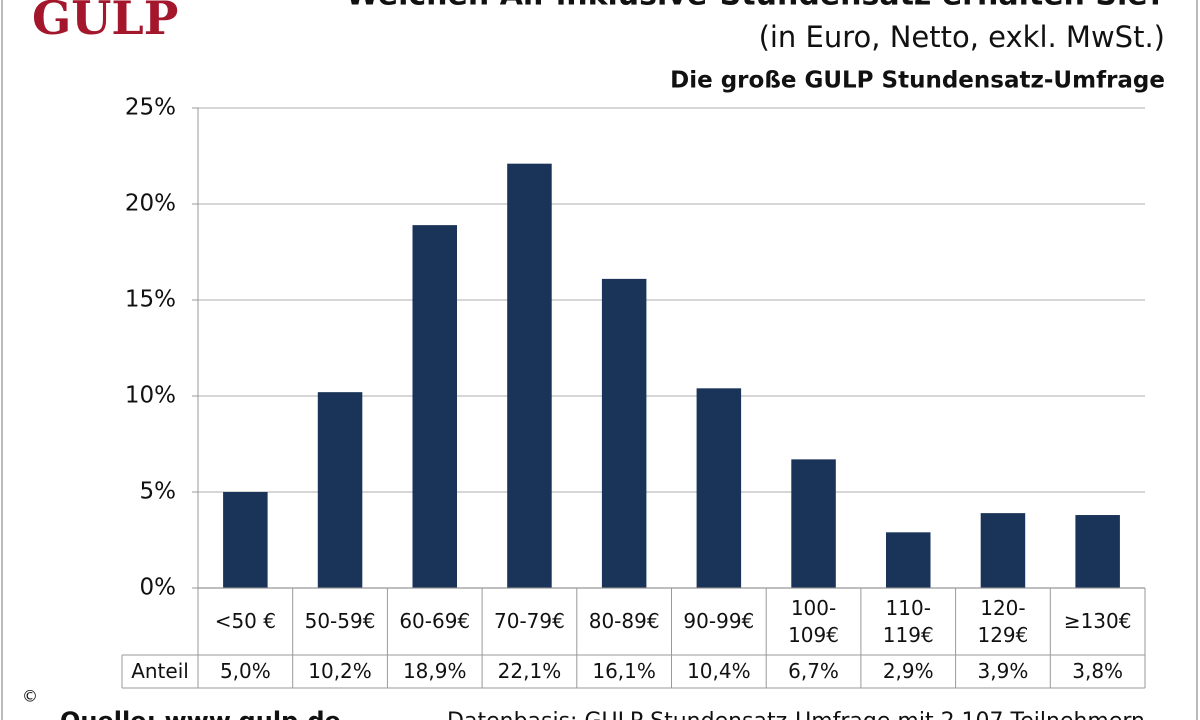  What do you see at coordinates (908, 621) in the screenshot?
I see `category-label: 110- 119€` at bounding box center [908, 621].